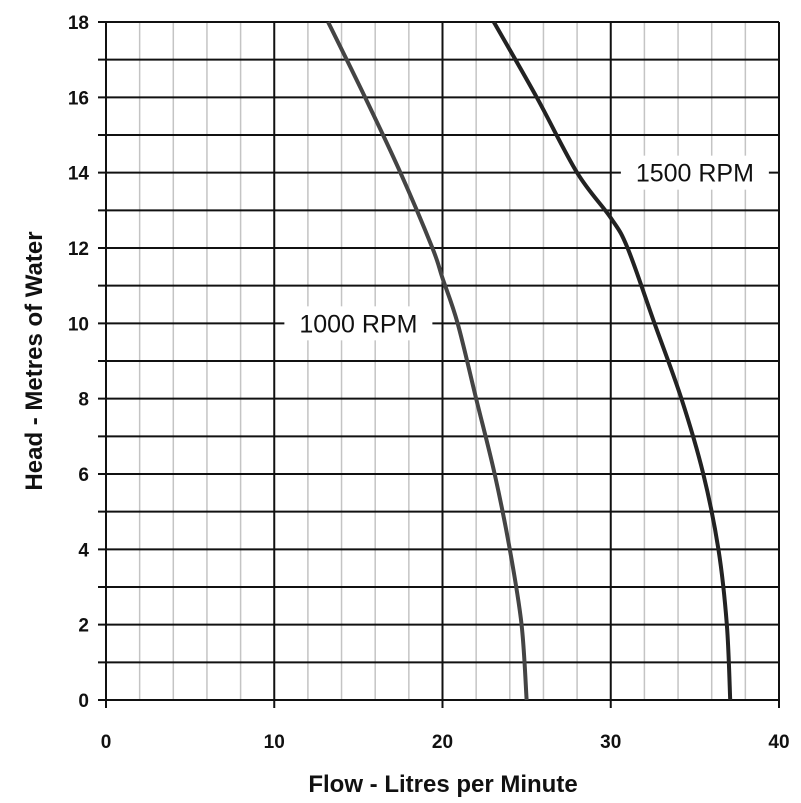  Describe the element at coordinates (83, 626) in the screenshot. I see `y-tick-label: 2` at that location.